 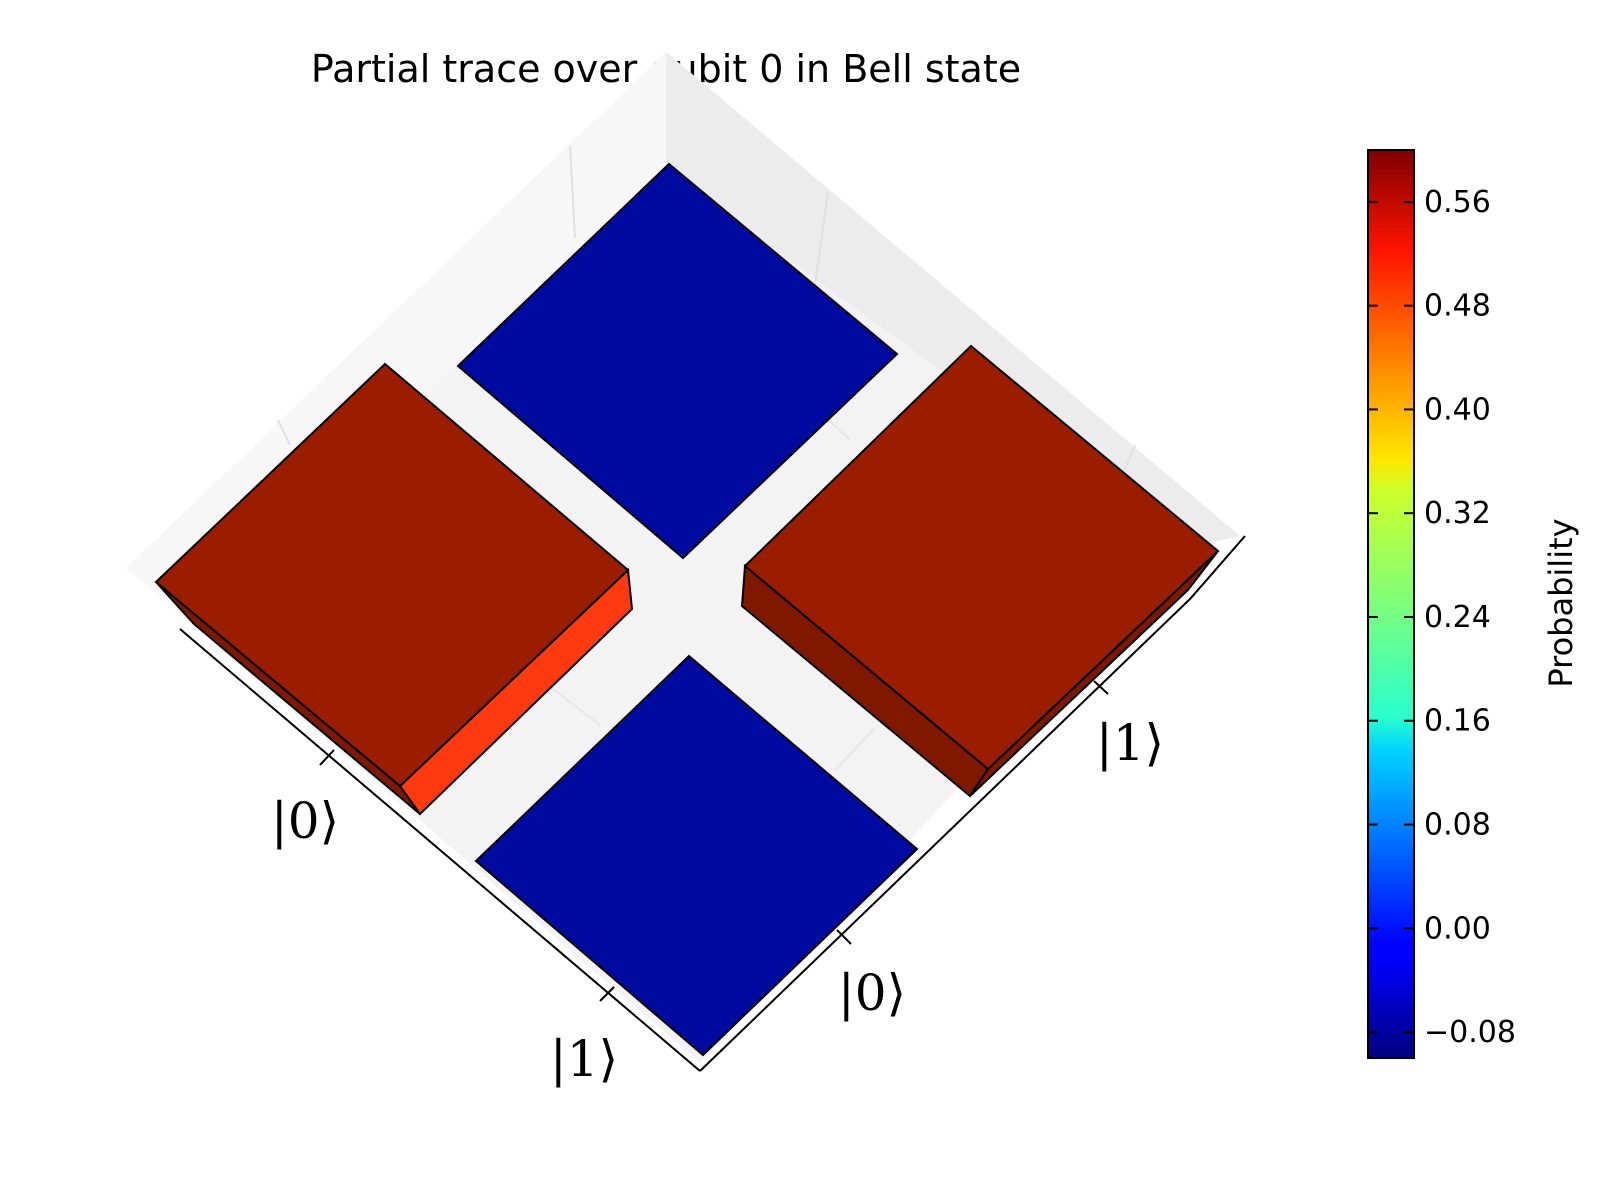 What do you see at coordinates (1457, 928) in the screenshot?
I see `colorbar-tick-label: 0.00` at bounding box center [1457, 928].